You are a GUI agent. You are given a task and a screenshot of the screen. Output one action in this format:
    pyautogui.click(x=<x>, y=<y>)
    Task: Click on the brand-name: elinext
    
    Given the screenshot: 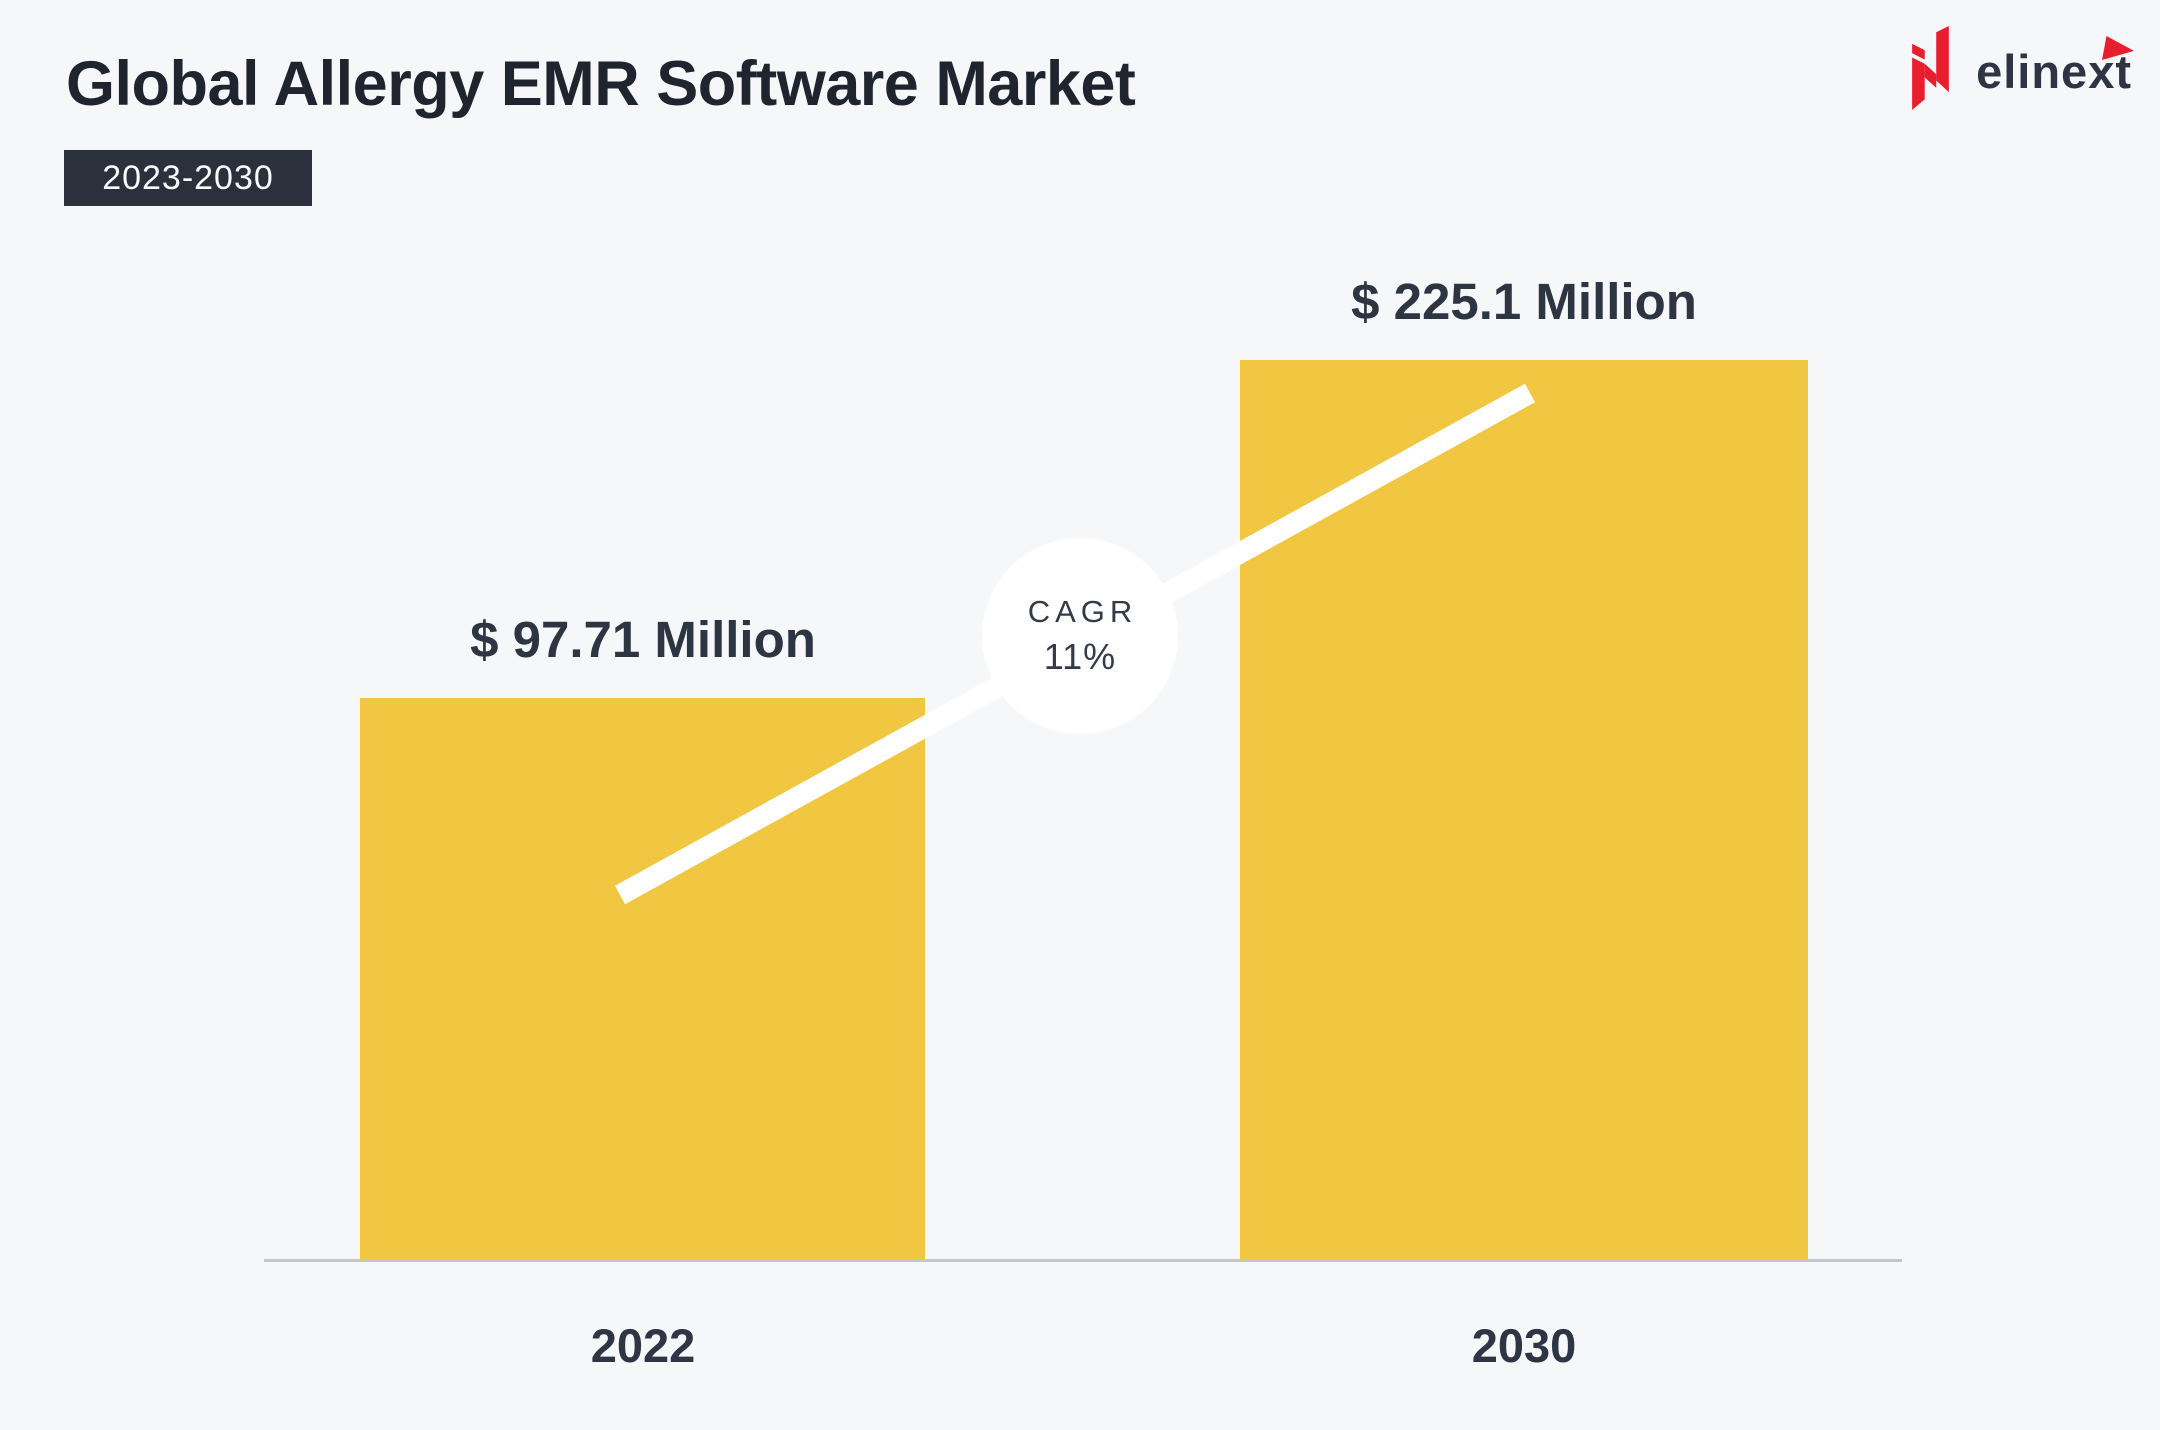 What is the action you would take?
    pyautogui.click(x=2055, y=67)
    